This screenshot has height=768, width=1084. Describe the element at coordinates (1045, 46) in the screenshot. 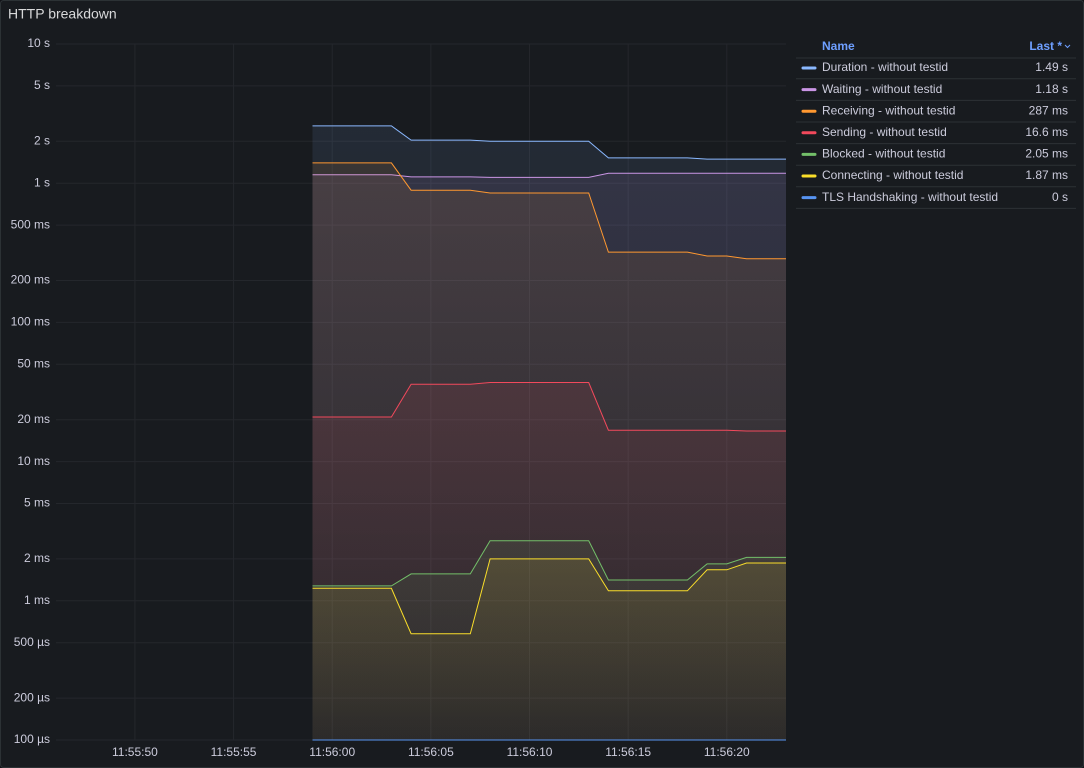

I see `legend-header-last: Last *` at that location.